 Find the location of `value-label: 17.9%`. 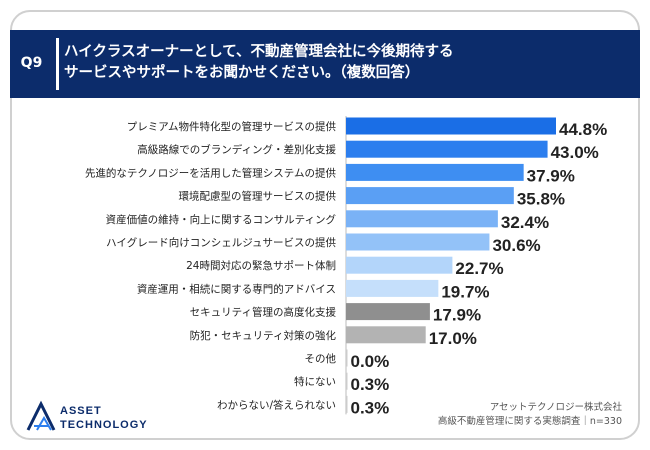

value-label: 17.9% is located at coordinates (457, 315).